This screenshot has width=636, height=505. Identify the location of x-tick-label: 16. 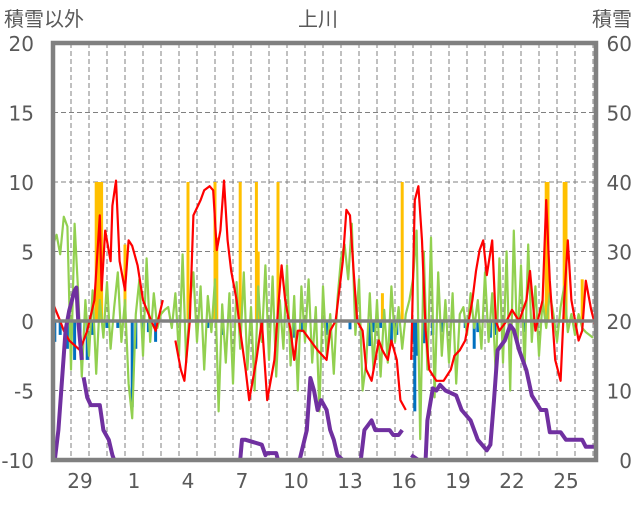
(403, 481).